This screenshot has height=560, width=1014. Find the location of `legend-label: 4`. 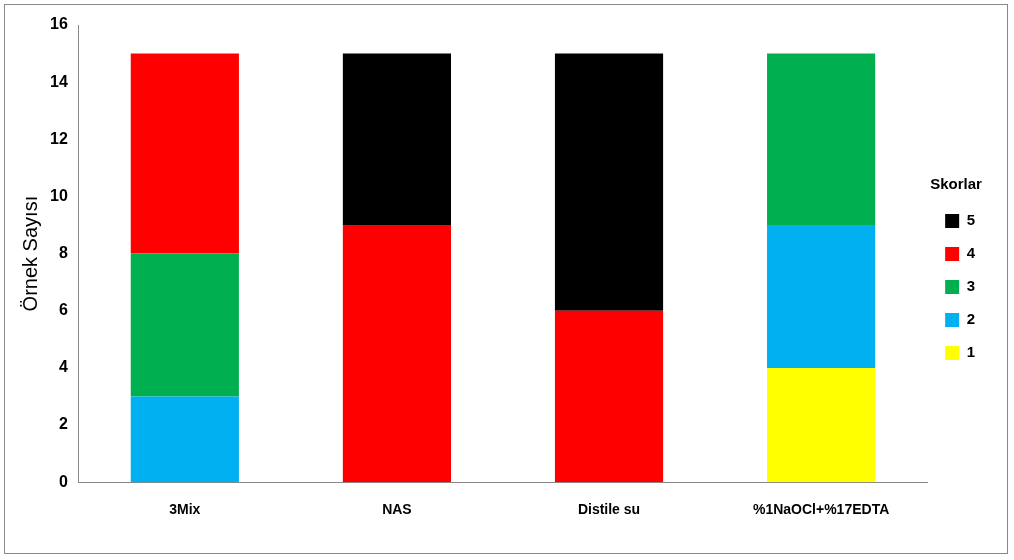

legend-label: 4 is located at coordinates (971, 253).